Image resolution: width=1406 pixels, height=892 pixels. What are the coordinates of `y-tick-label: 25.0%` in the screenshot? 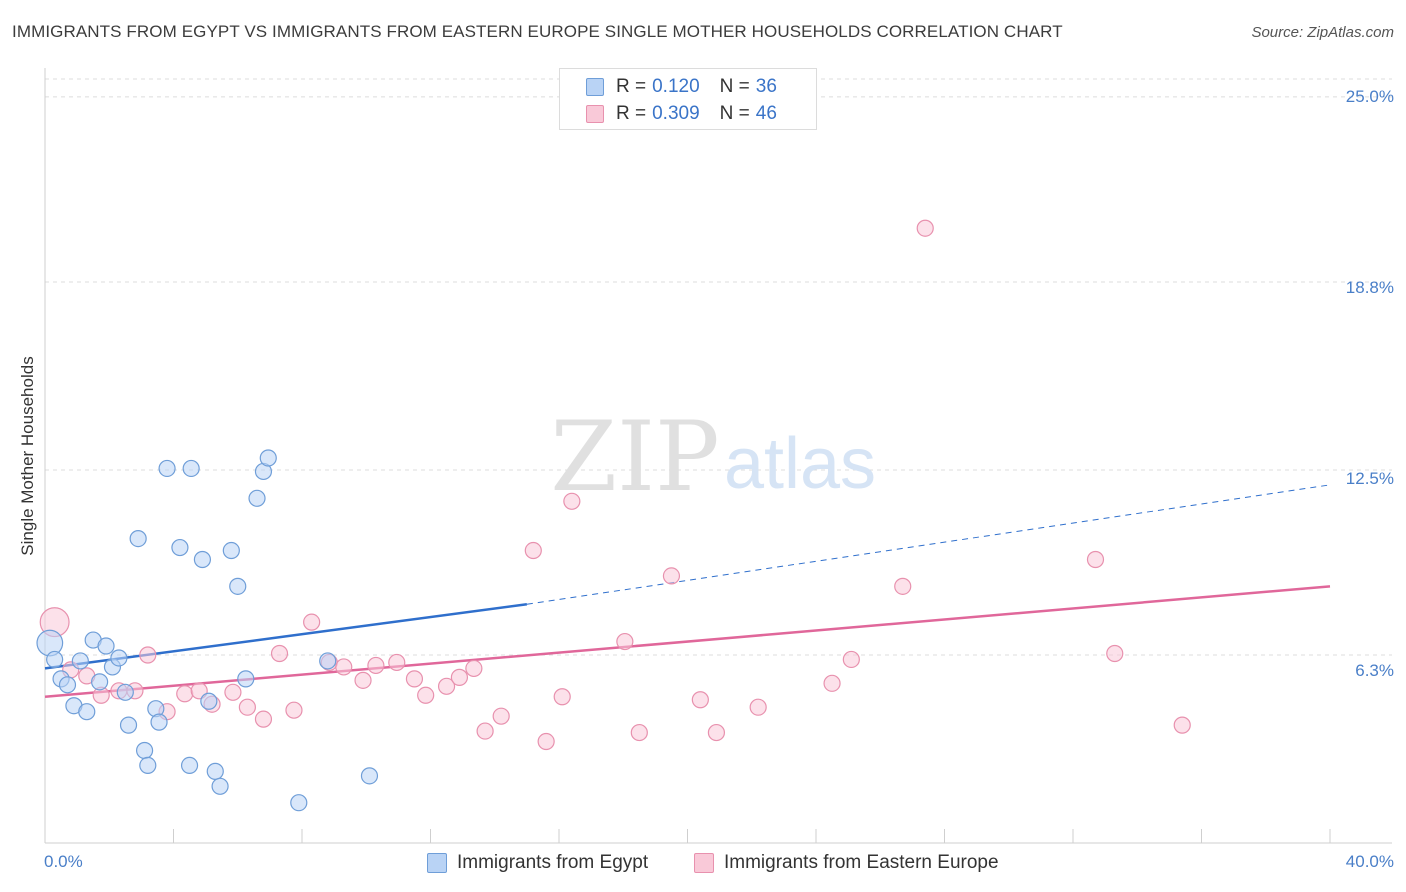 It's located at (1369, 96).